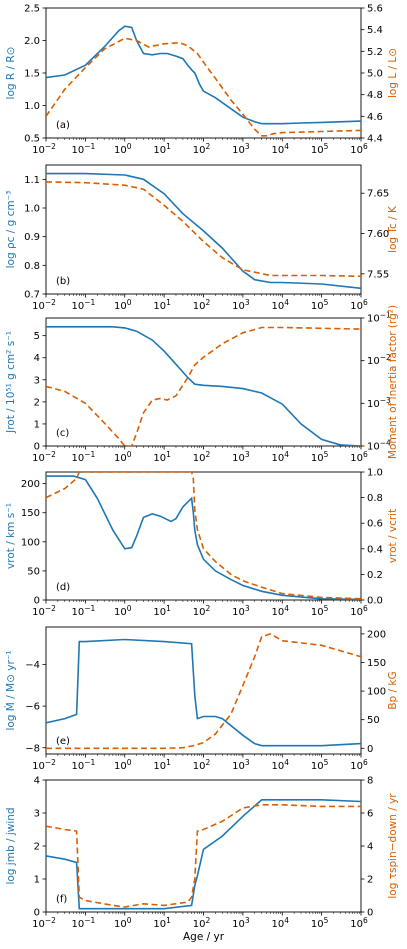 The height and width of the screenshot is (949, 407). I want to click on left-tick-label: 1, so click(37, 424).